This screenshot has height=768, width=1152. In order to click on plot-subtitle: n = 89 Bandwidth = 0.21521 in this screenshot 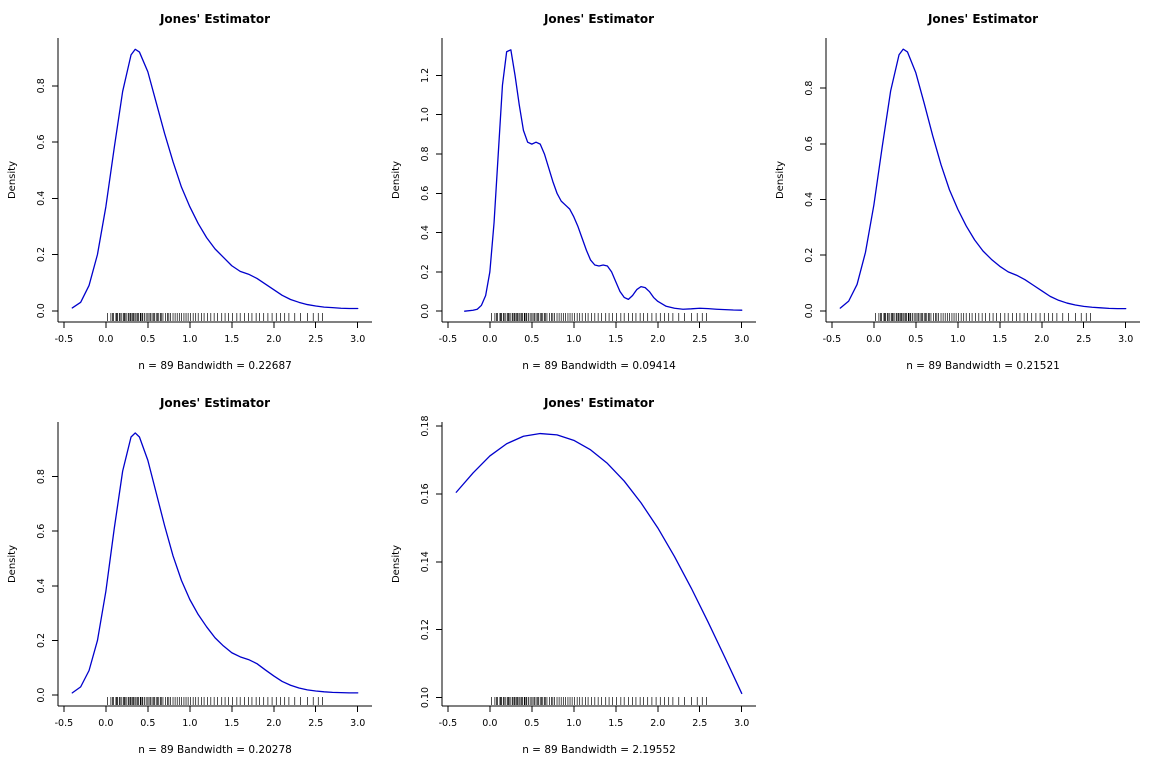, I will do `click(983, 366)`.